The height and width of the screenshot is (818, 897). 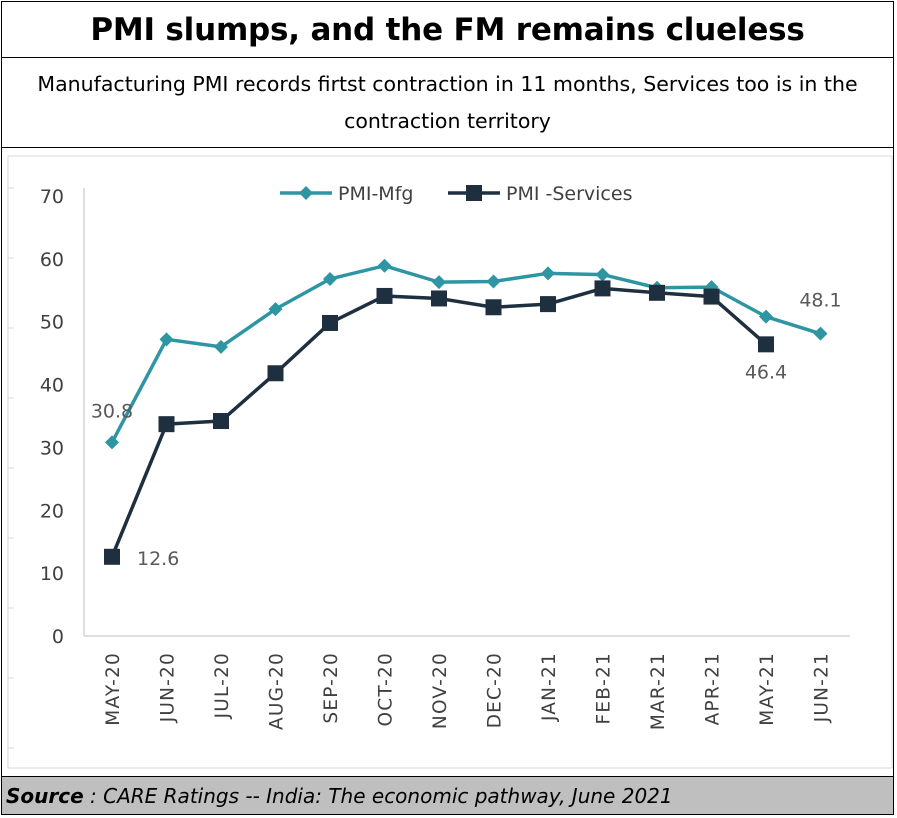 I want to click on x-tick-label: APR-21, so click(x=713, y=688).